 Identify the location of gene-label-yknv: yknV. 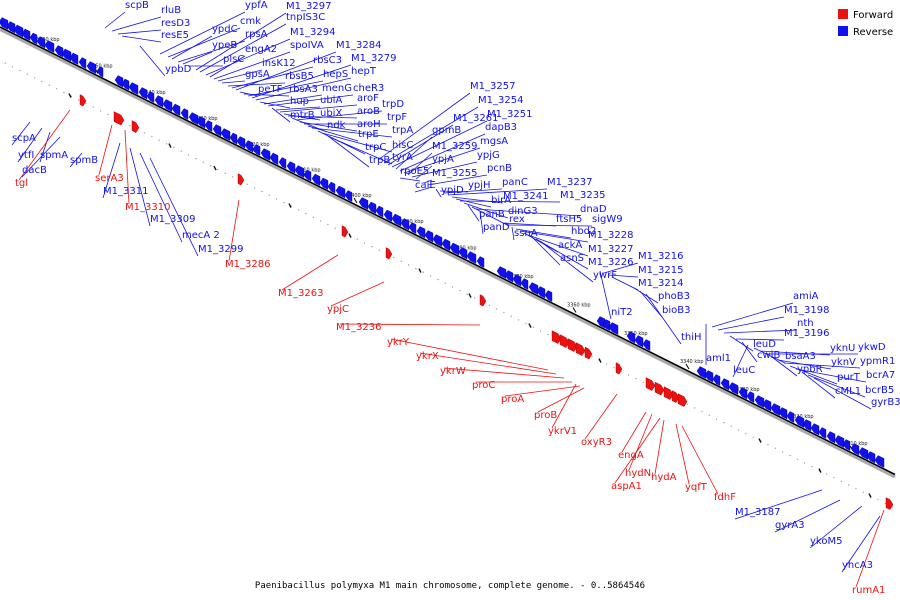
(843, 362).